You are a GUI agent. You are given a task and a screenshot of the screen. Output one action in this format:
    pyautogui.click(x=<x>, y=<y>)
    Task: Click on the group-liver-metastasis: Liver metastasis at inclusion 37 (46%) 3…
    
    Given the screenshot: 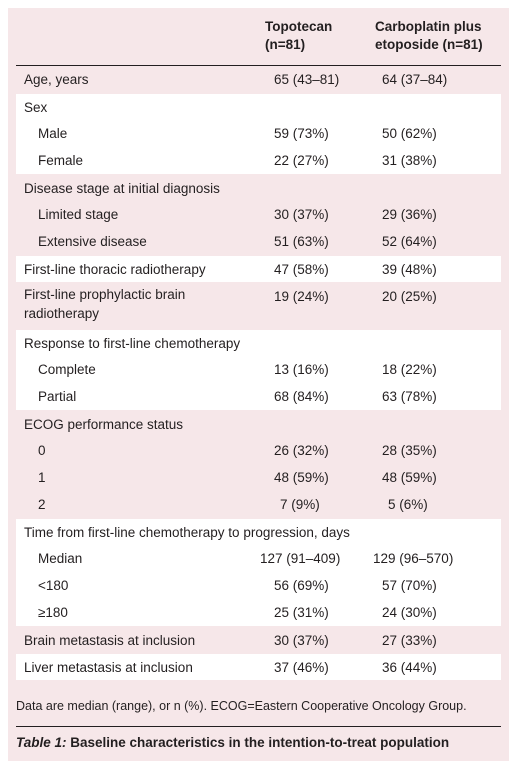 What is the action you would take?
    pyautogui.click(x=258, y=667)
    